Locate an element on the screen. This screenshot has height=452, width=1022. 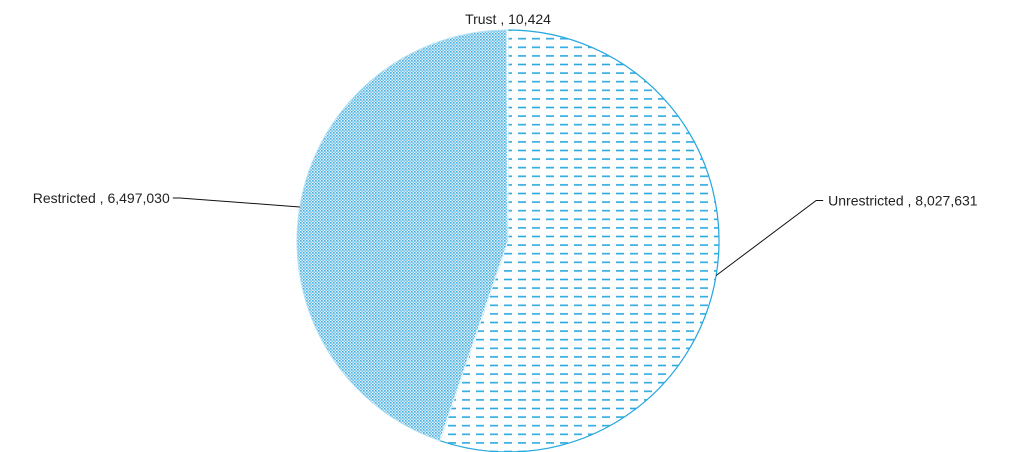
leader-lines is located at coordinates (498, 236).